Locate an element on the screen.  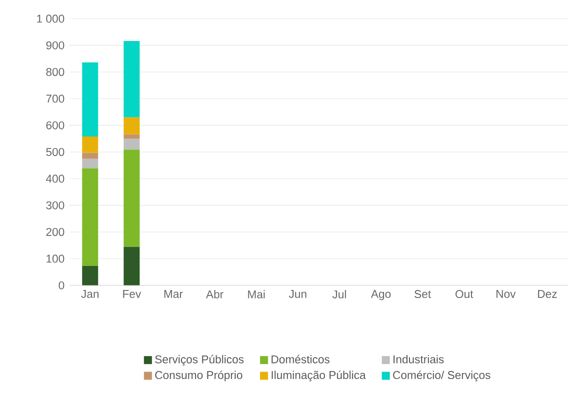
x-tick-label: Dez is located at coordinates (547, 294).